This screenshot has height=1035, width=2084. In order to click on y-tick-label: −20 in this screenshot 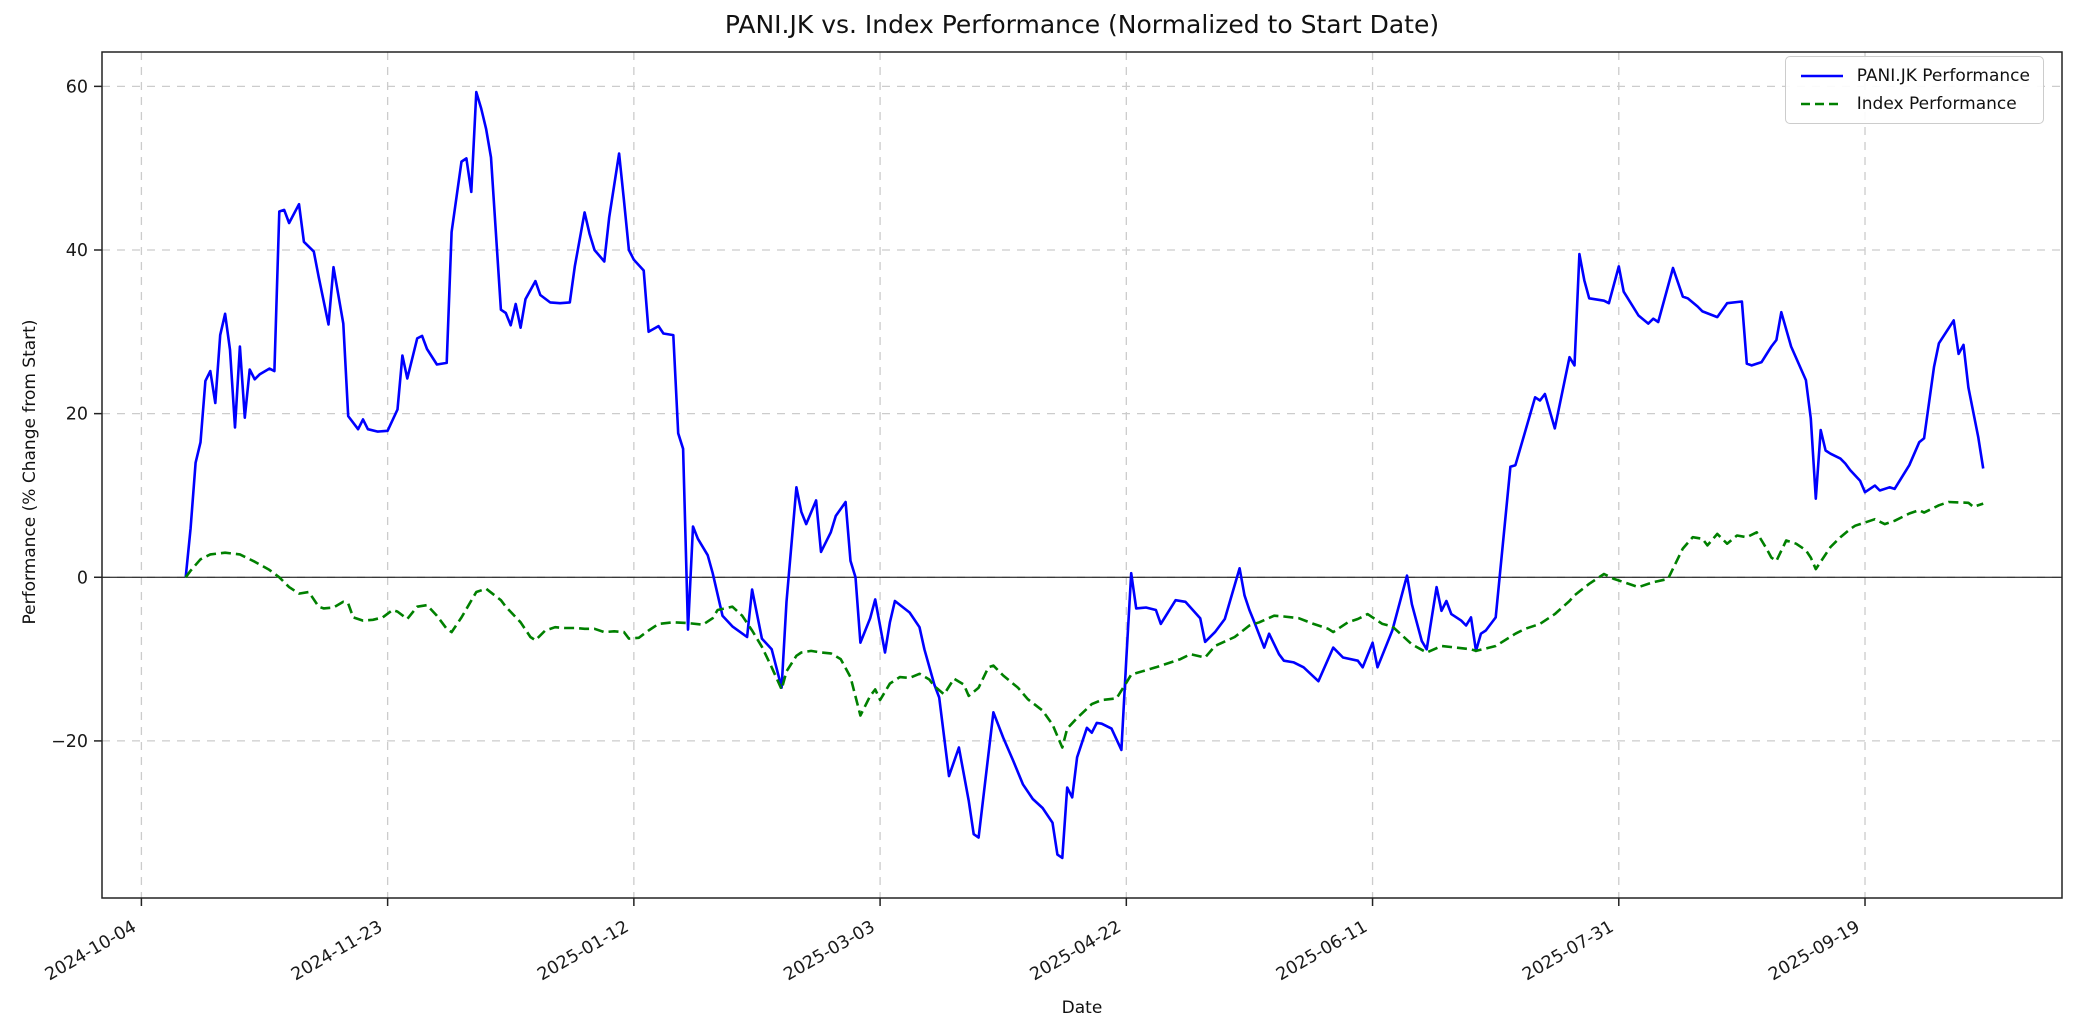, I will do `click(69, 742)`.